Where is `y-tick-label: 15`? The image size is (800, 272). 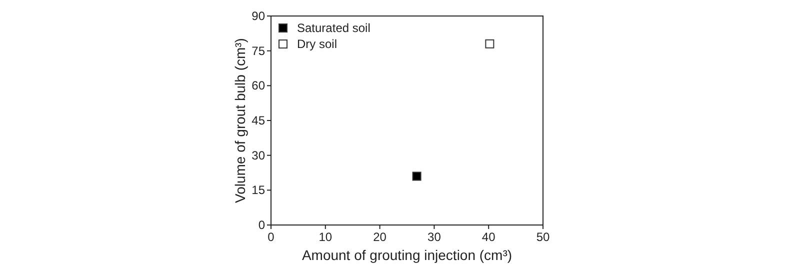 y-tick-label: 15 is located at coordinates (259, 190).